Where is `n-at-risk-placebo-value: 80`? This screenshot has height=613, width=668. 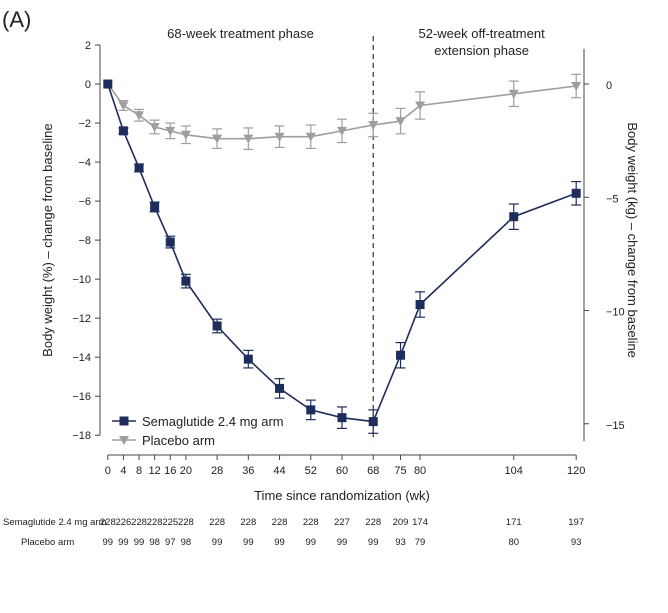
n-at-risk-placebo-value: 80 is located at coordinates (513, 542).